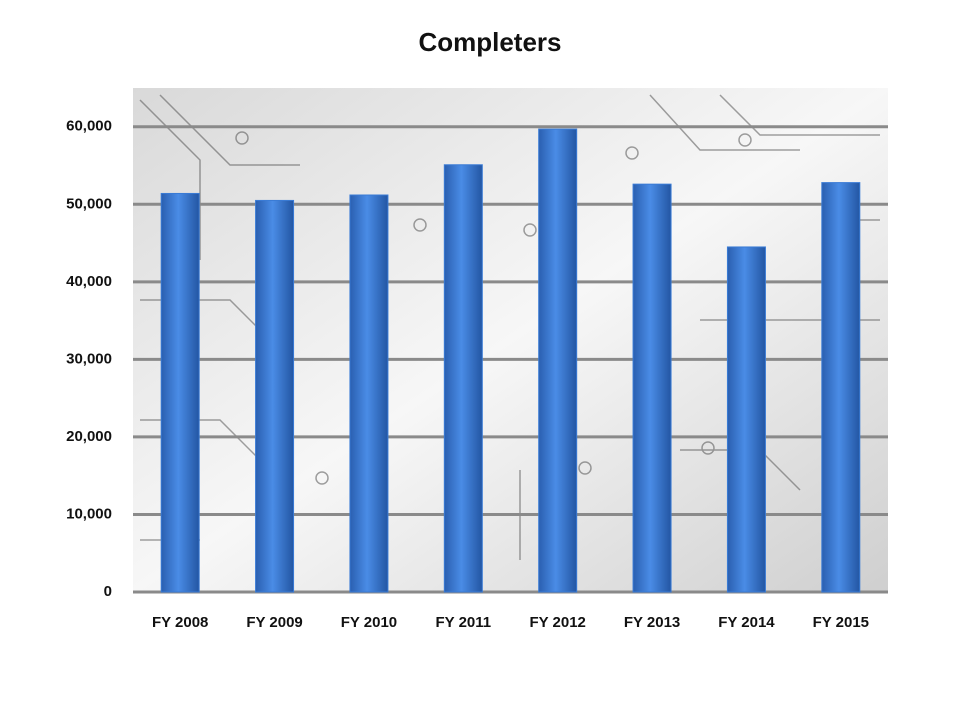  What do you see at coordinates (89, 203) in the screenshot?
I see `y-tick-label: 50,000` at bounding box center [89, 203].